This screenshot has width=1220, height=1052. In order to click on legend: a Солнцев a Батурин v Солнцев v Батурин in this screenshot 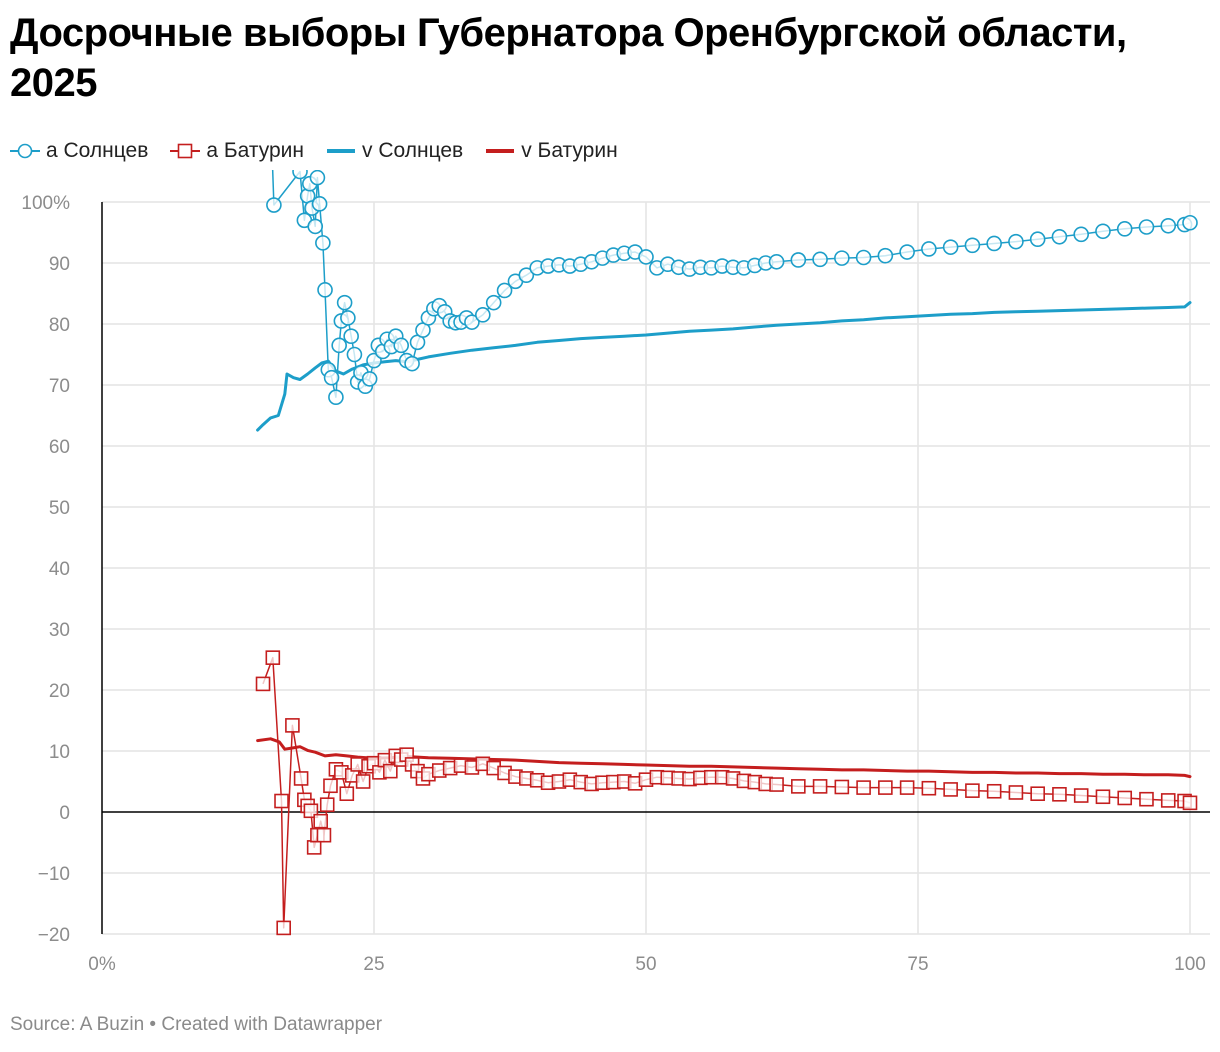, I will do `click(325, 151)`.